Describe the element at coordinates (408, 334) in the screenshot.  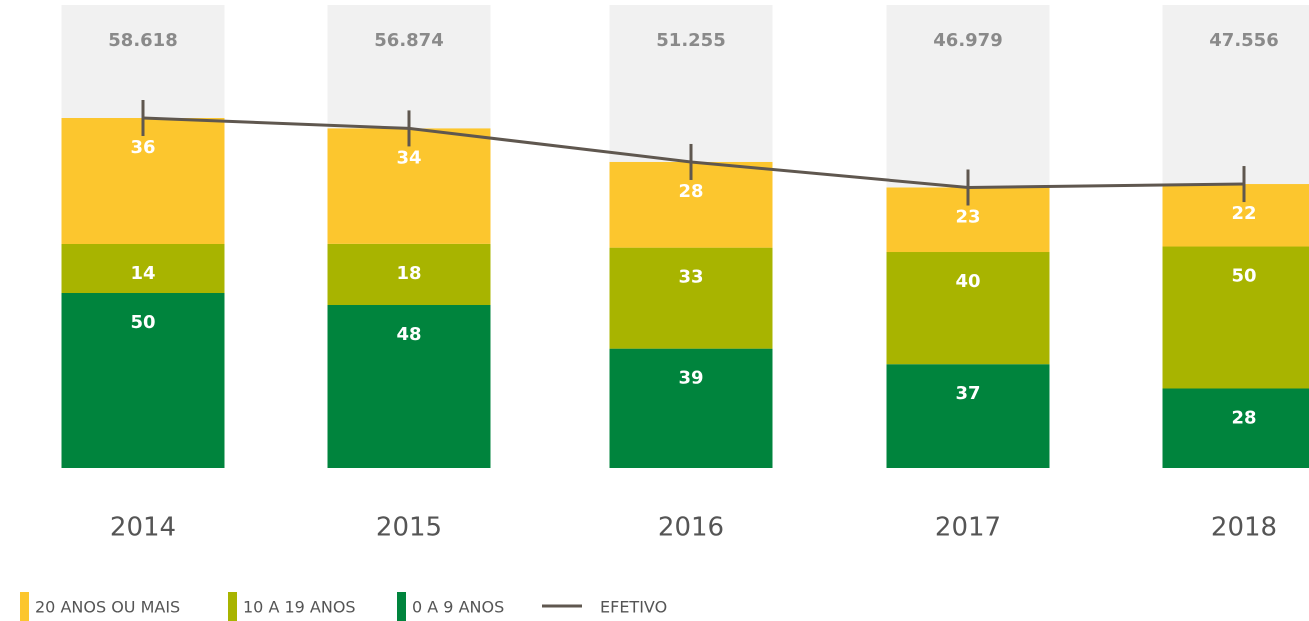
I see `segment-label: 48` at that location.